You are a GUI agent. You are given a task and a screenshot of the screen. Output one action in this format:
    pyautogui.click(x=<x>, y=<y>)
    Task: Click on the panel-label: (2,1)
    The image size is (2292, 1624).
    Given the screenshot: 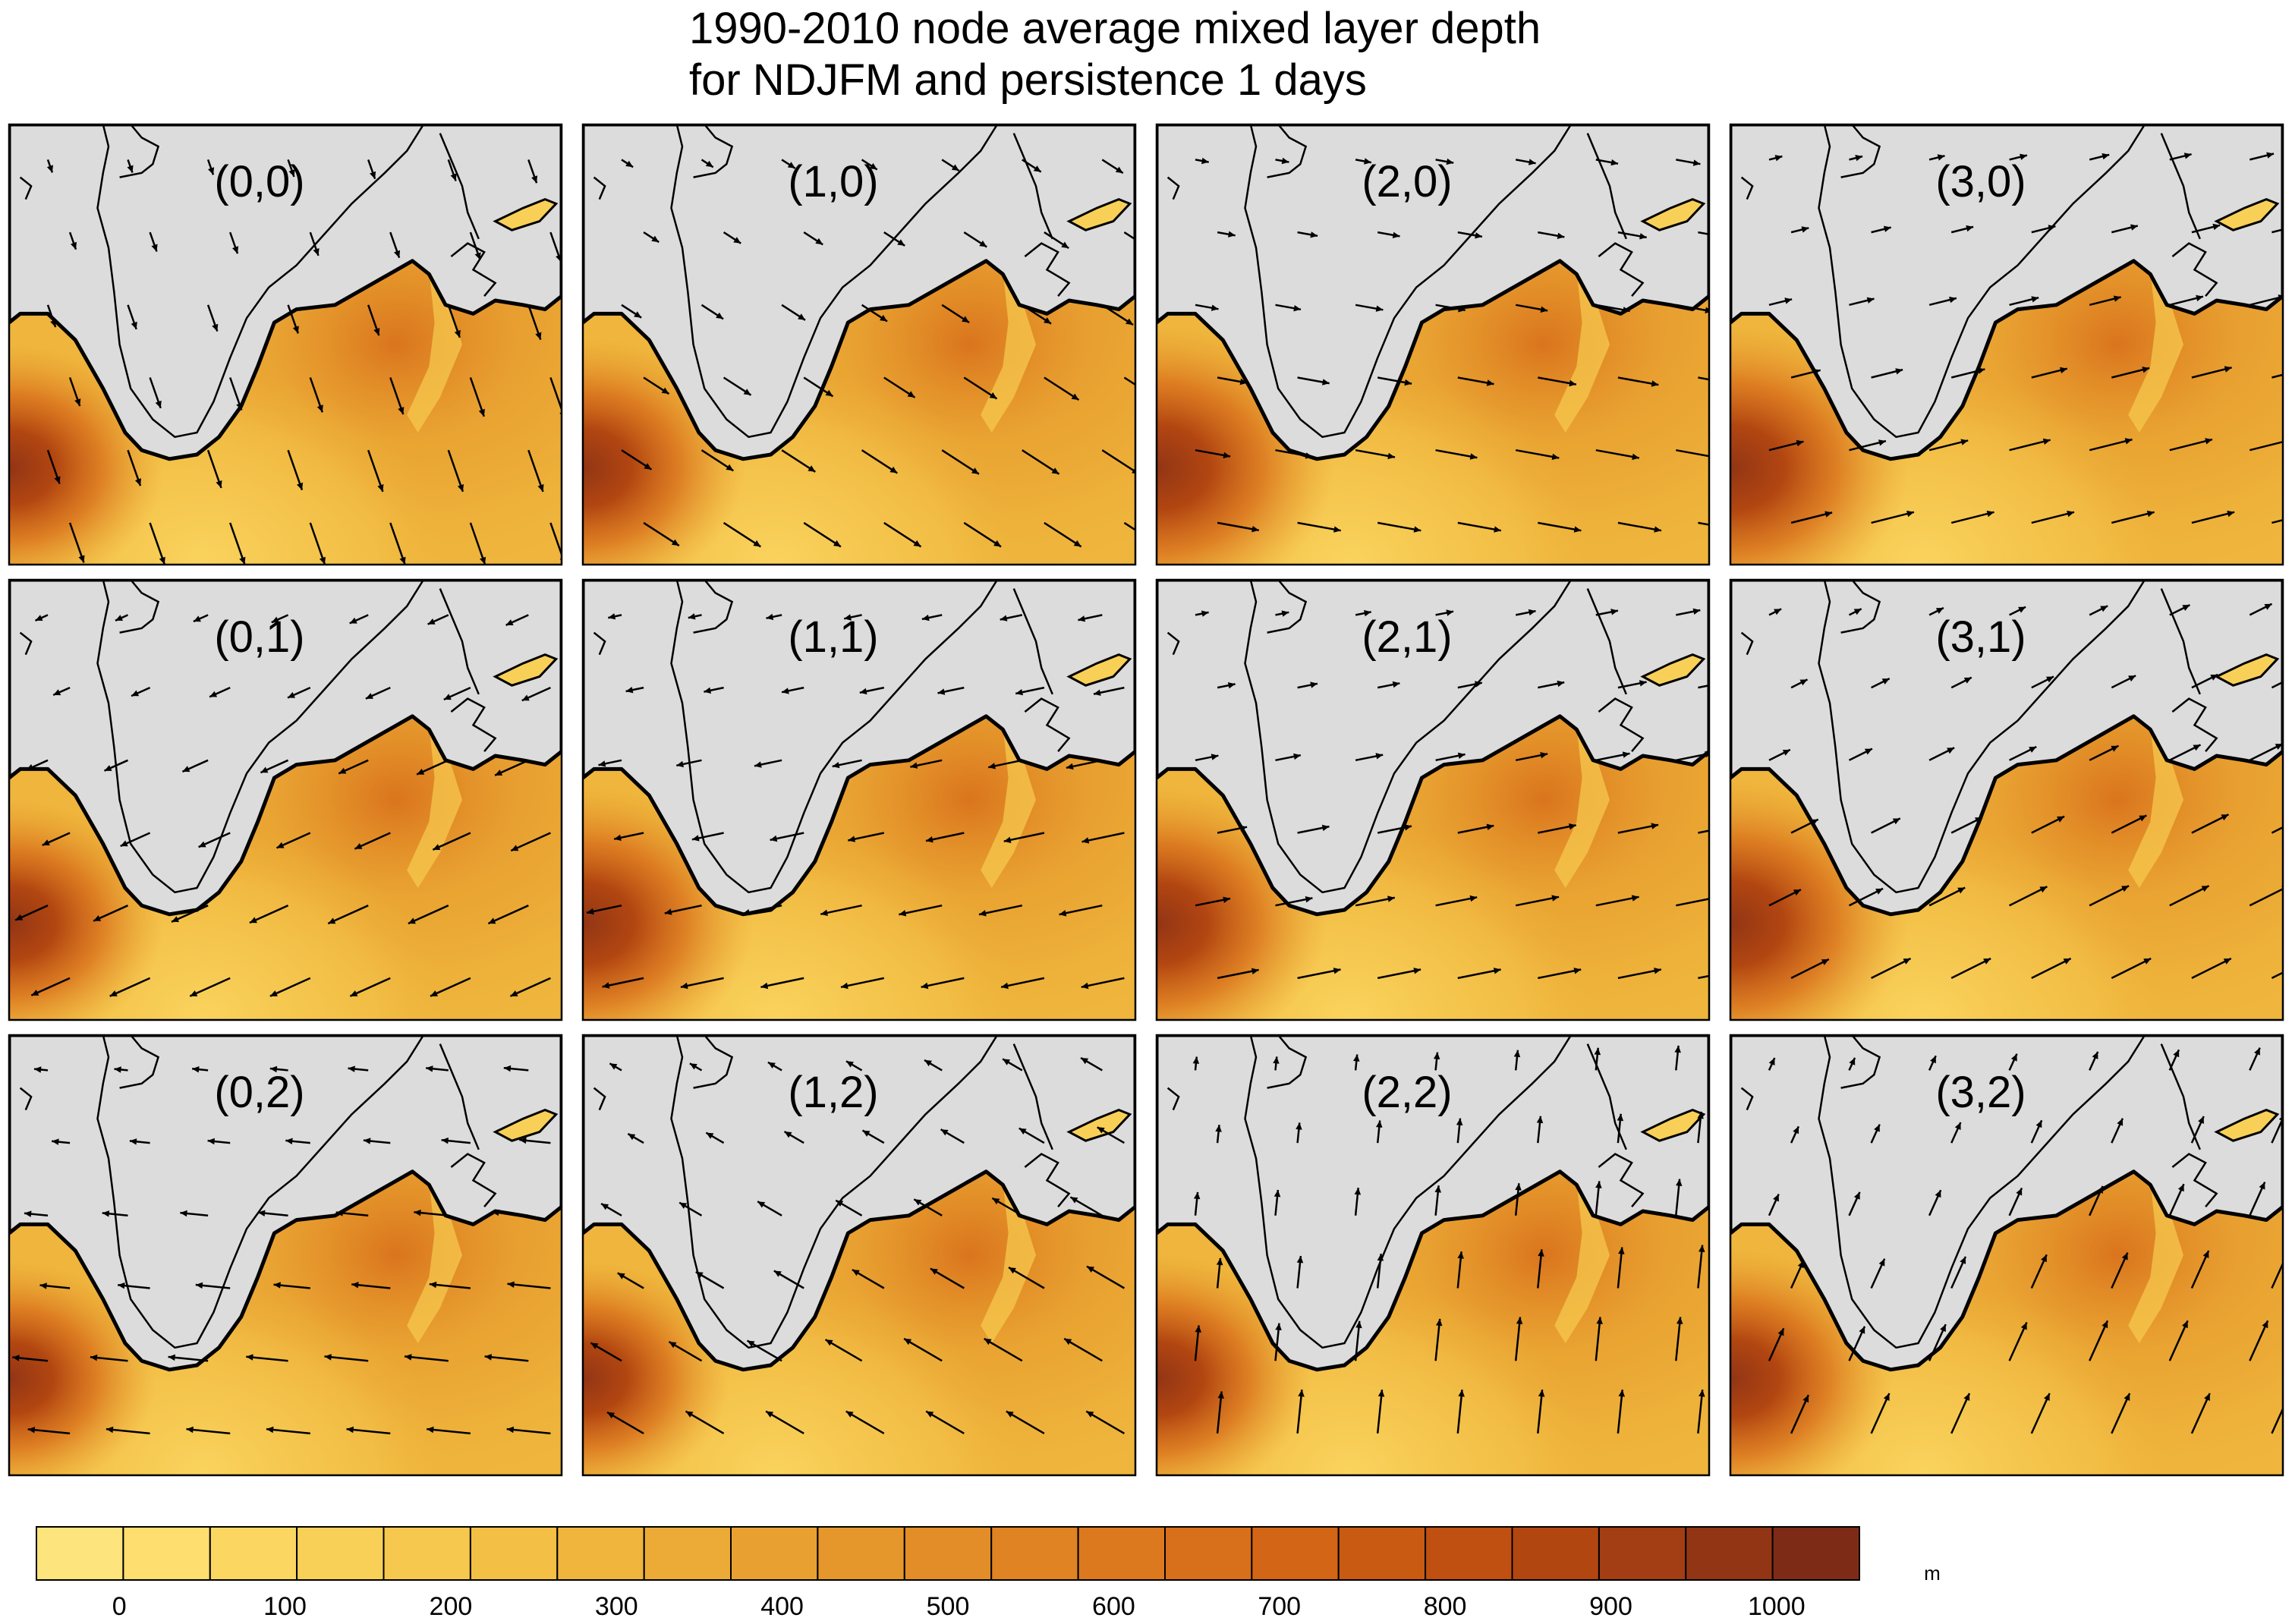 What is the action you would take?
    pyautogui.click(x=1407, y=637)
    